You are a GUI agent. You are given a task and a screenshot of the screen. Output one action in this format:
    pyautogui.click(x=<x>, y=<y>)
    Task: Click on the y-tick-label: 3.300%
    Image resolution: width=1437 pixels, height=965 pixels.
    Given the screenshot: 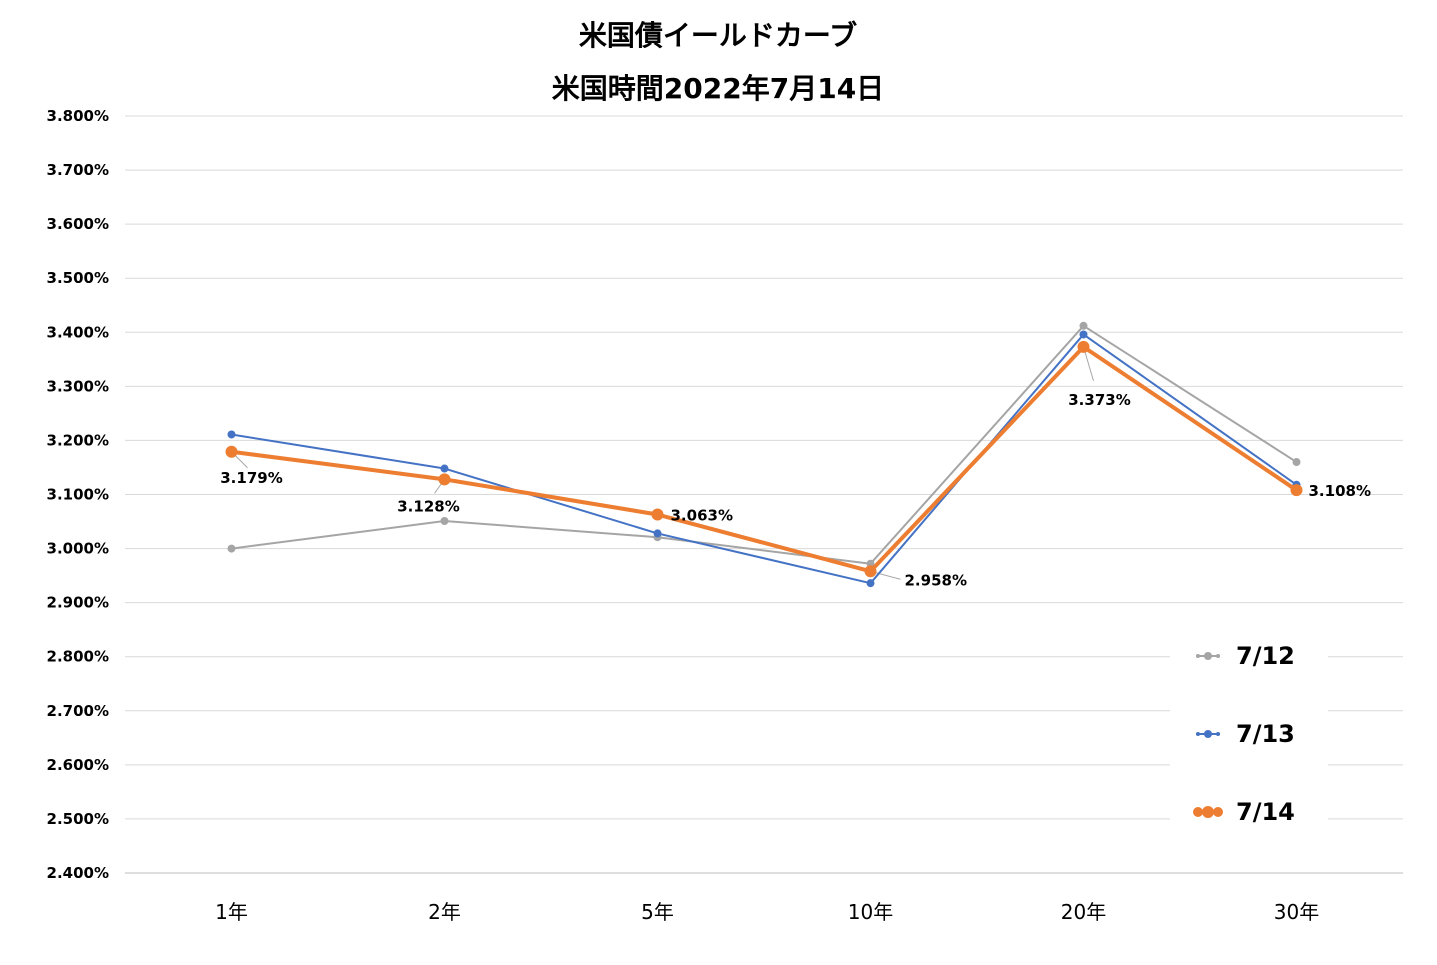 What is the action you would take?
    pyautogui.click(x=78, y=386)
    